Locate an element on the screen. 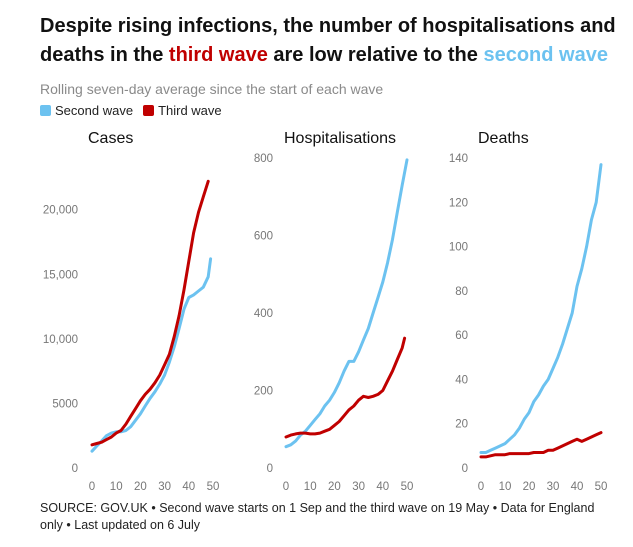  legend: Second wave Third wave is located at coordinates (136, 110).